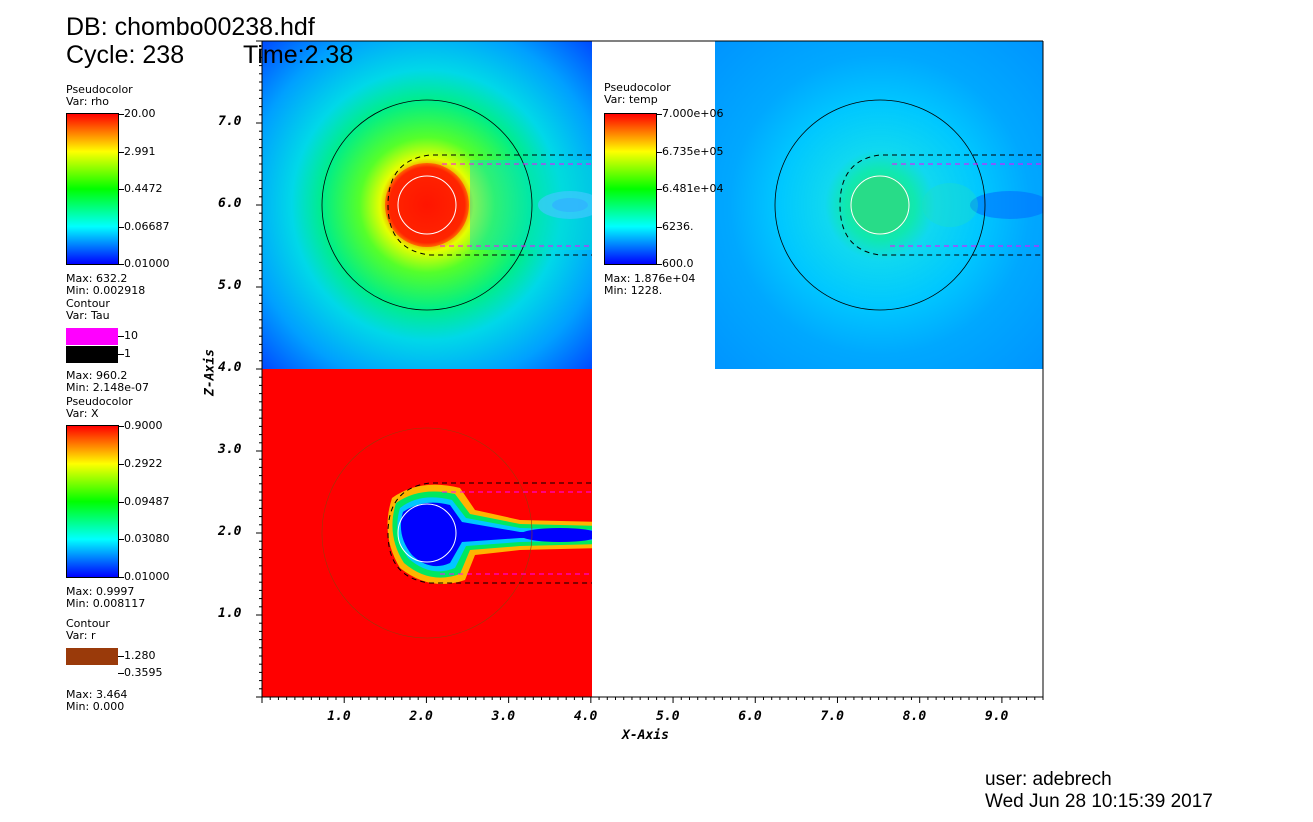  I want to click on r-legend-kind: Contour, so click(88, 623).